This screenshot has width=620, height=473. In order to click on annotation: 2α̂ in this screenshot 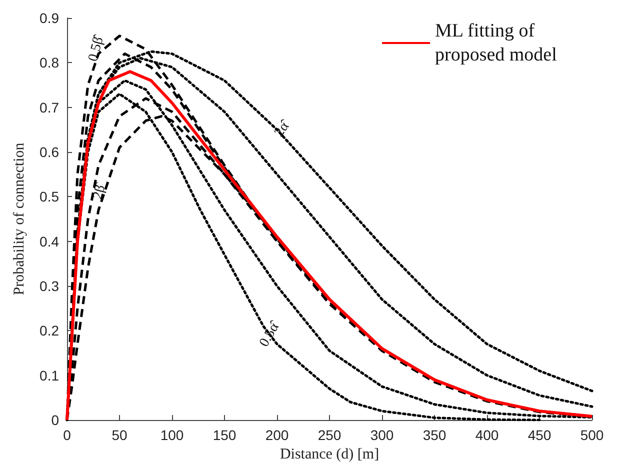, I will do `click(283, 128)`.